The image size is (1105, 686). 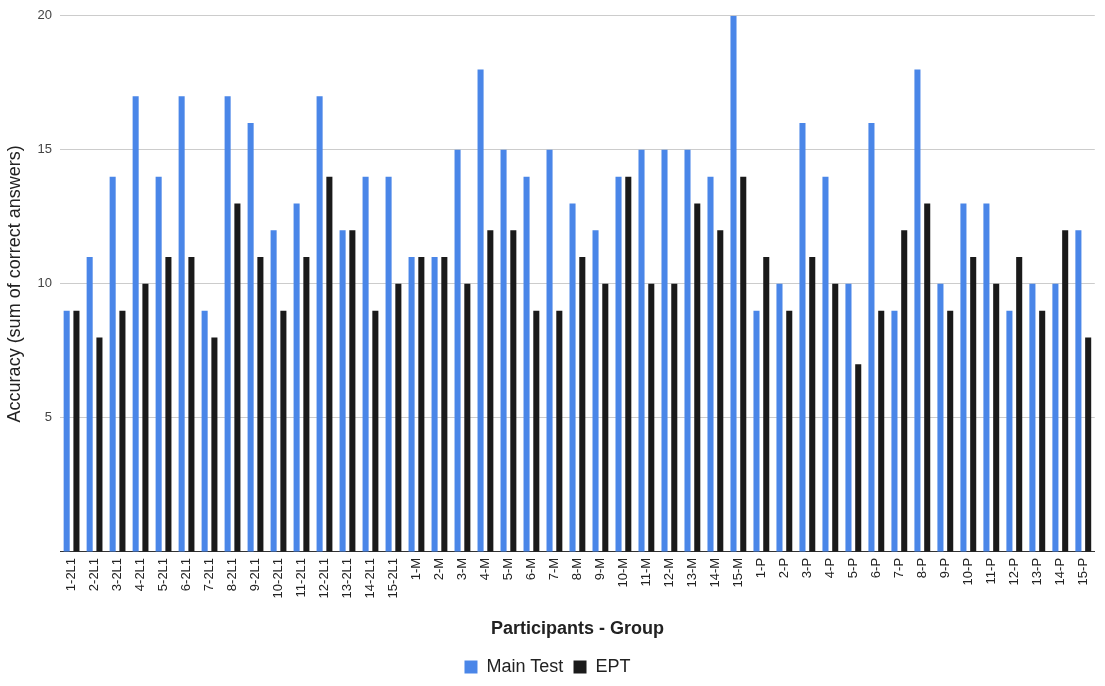 What do you see at coordinates (209, 574) in the screenshot?
I see `x-tick-label: 7-2L1` at bounding box center [209, 574].